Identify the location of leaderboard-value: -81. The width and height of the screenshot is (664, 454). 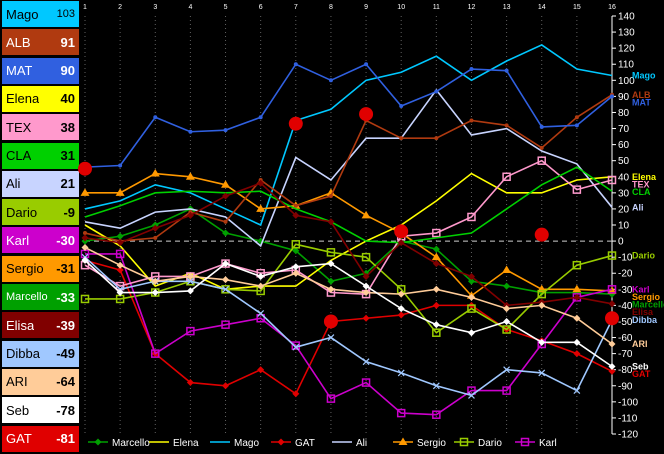
(65, 438).